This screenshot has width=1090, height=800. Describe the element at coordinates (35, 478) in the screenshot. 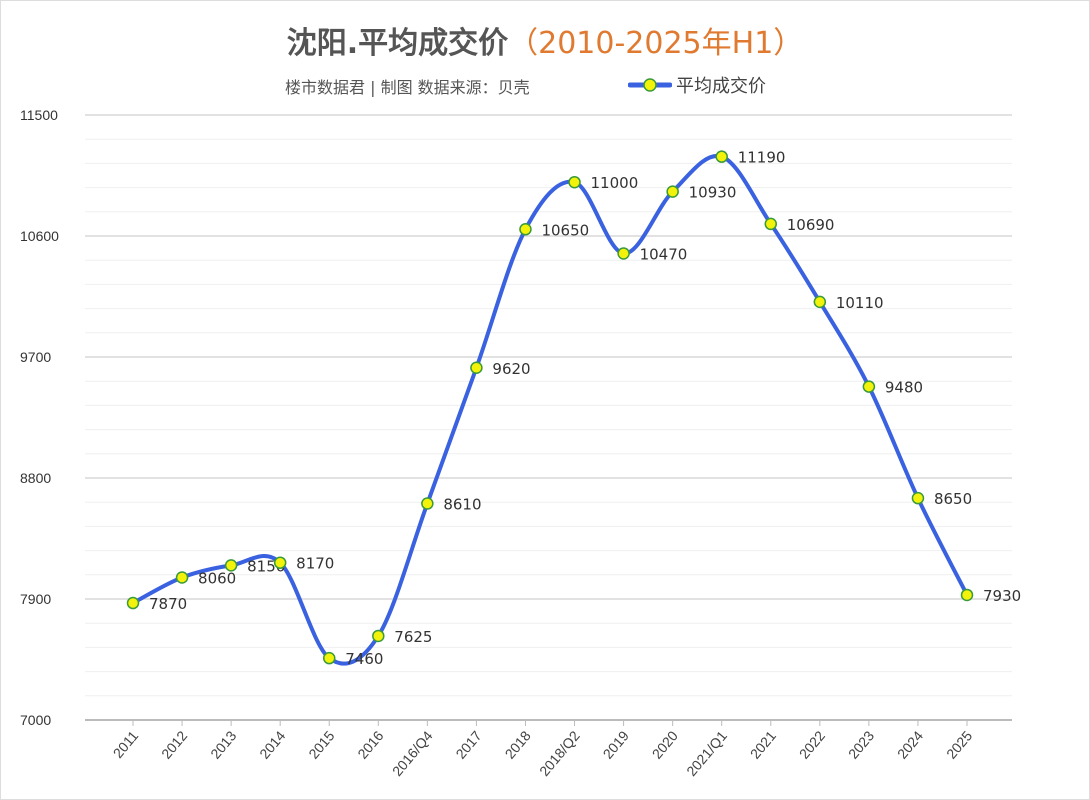

I see `y-tick-label: 8800` at that location.